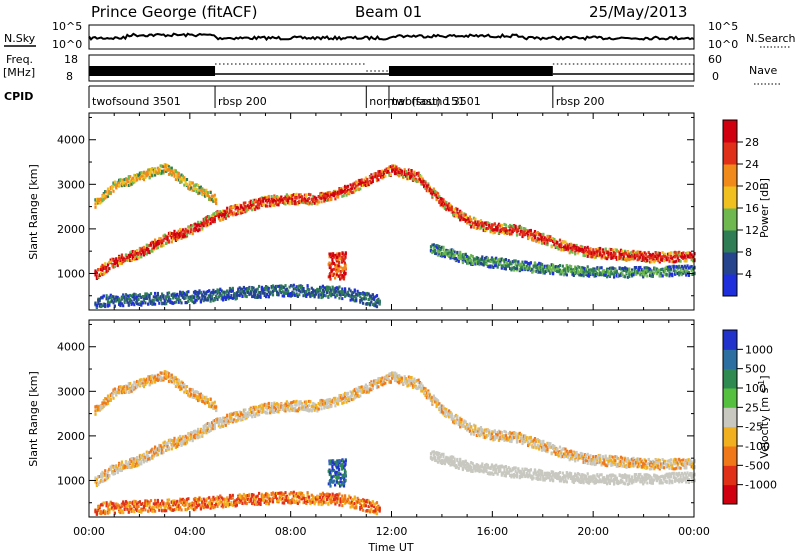 This screenshot has width=800, height=554. What do you see at coordinates (715, 76) in the screenshot?
I see `freq-right-tick-bottom: 0` at bounding box center [715, 76].